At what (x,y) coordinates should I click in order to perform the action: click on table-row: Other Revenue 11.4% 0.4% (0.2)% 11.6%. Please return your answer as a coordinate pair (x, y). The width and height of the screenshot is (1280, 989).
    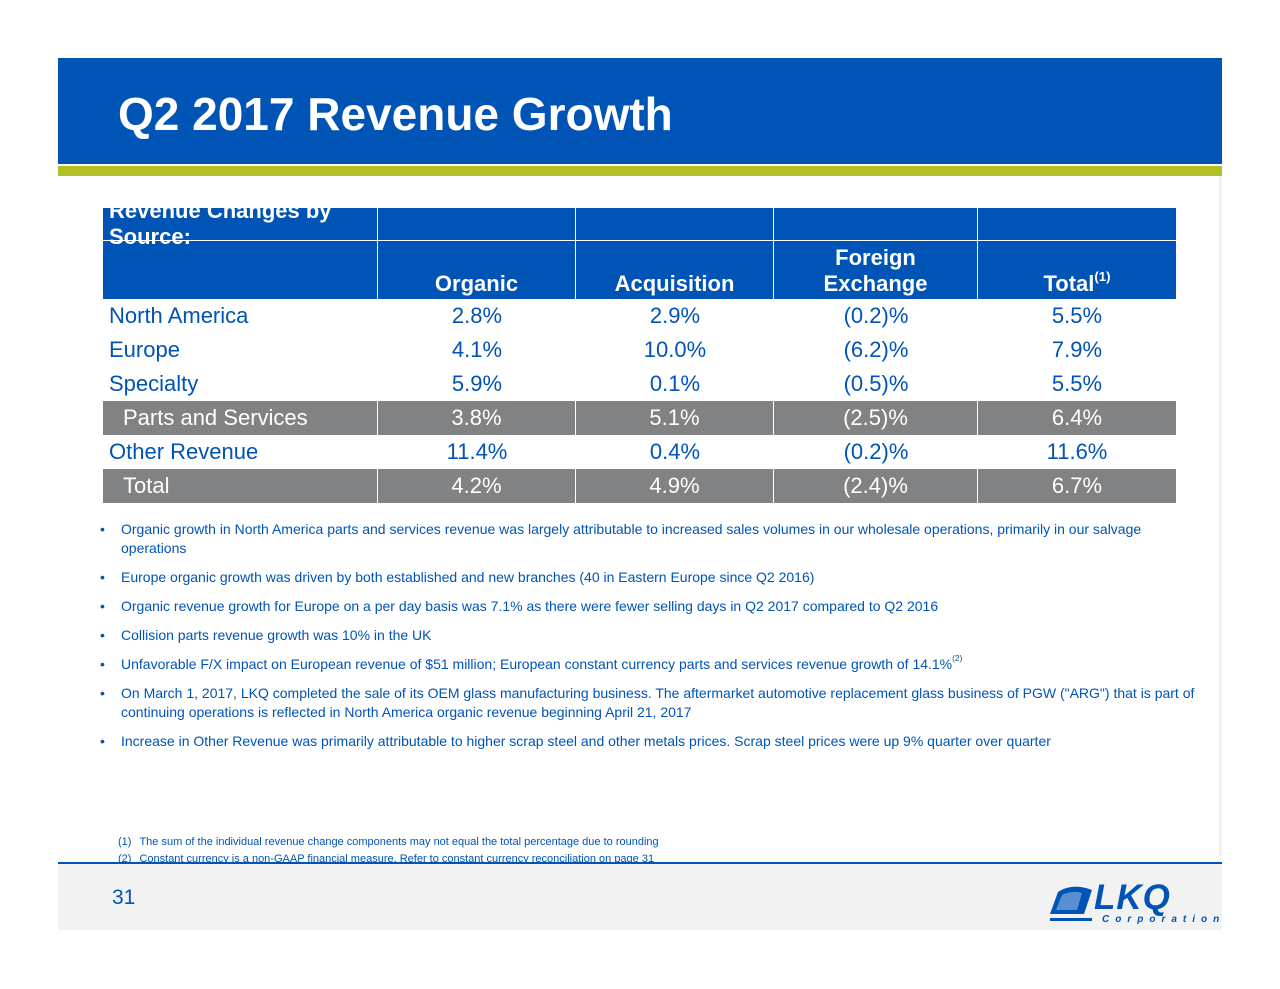
    Looking at the image, I should click on (639, 452).